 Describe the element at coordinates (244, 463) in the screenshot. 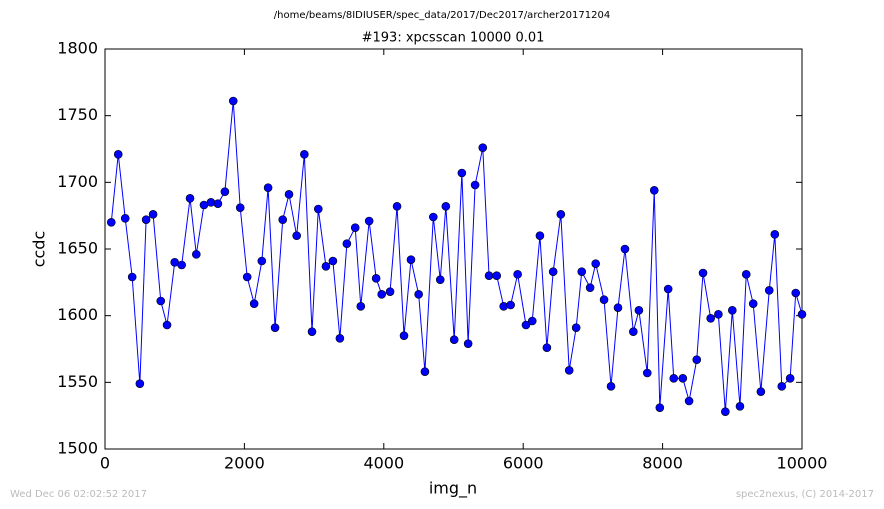

I see `x-tick-label: 2000` at that location.